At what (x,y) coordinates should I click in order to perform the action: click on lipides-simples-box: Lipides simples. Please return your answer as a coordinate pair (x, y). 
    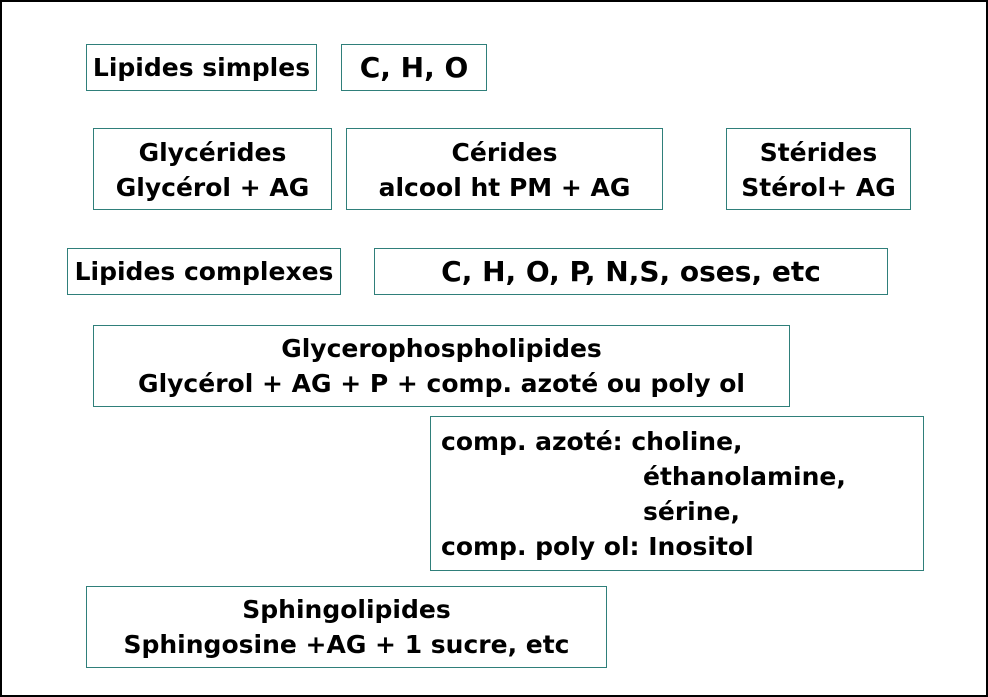
    Looking at the image, I should click on (201, 67).